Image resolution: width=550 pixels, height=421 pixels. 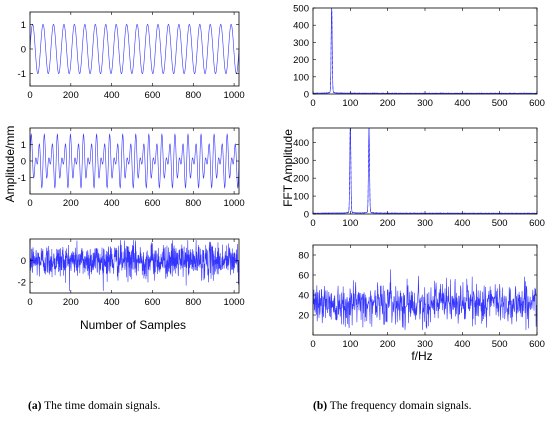 I want to click on caption-a-tag: (a), so click(x=35, y=406).